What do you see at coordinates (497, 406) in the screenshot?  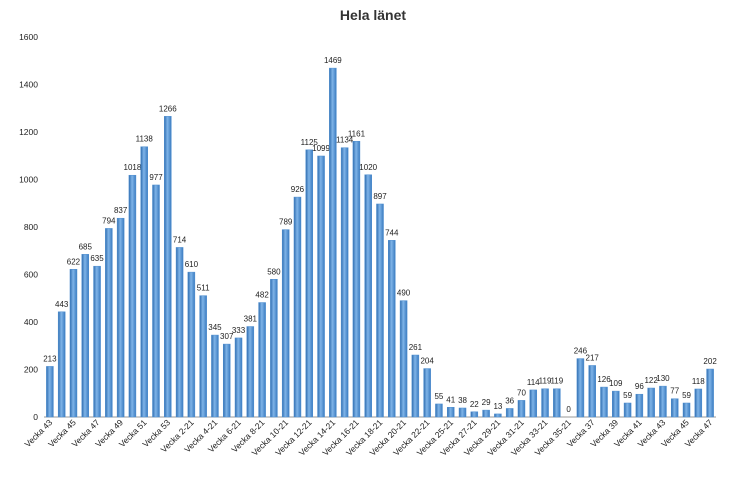 I see `value-label: 13` at bounding box center [497, 406].